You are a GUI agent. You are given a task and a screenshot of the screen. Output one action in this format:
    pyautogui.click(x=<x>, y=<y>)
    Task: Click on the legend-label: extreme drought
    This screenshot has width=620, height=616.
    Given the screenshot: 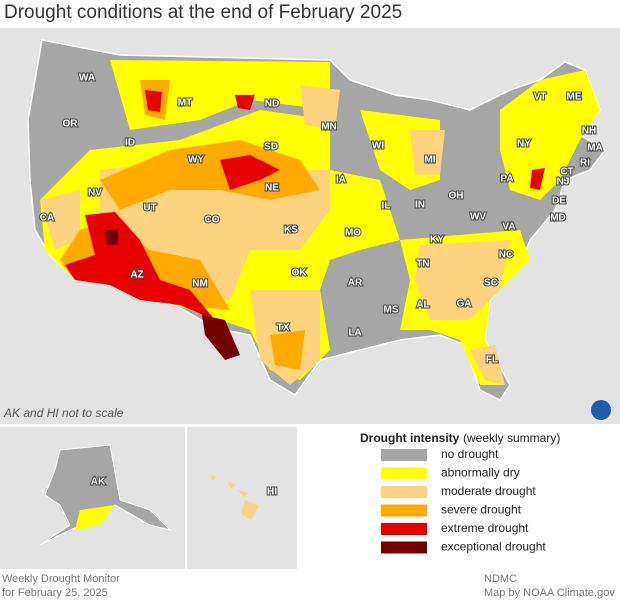 What is the action you would take?
    pyautogui.click(x=485, y=528)
    